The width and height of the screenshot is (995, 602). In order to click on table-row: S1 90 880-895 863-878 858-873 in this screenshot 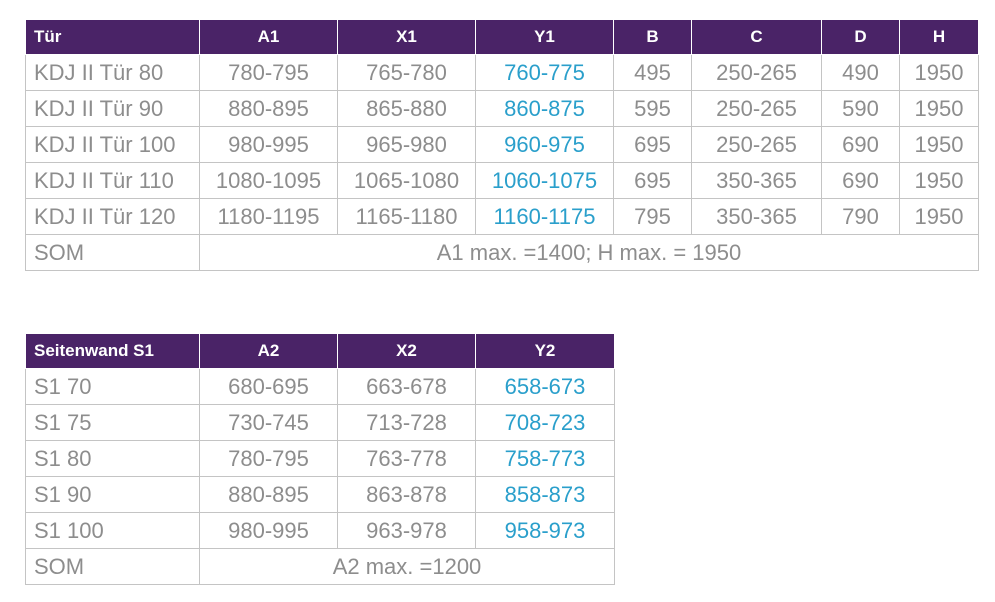, I will do `click(320, 494)`.